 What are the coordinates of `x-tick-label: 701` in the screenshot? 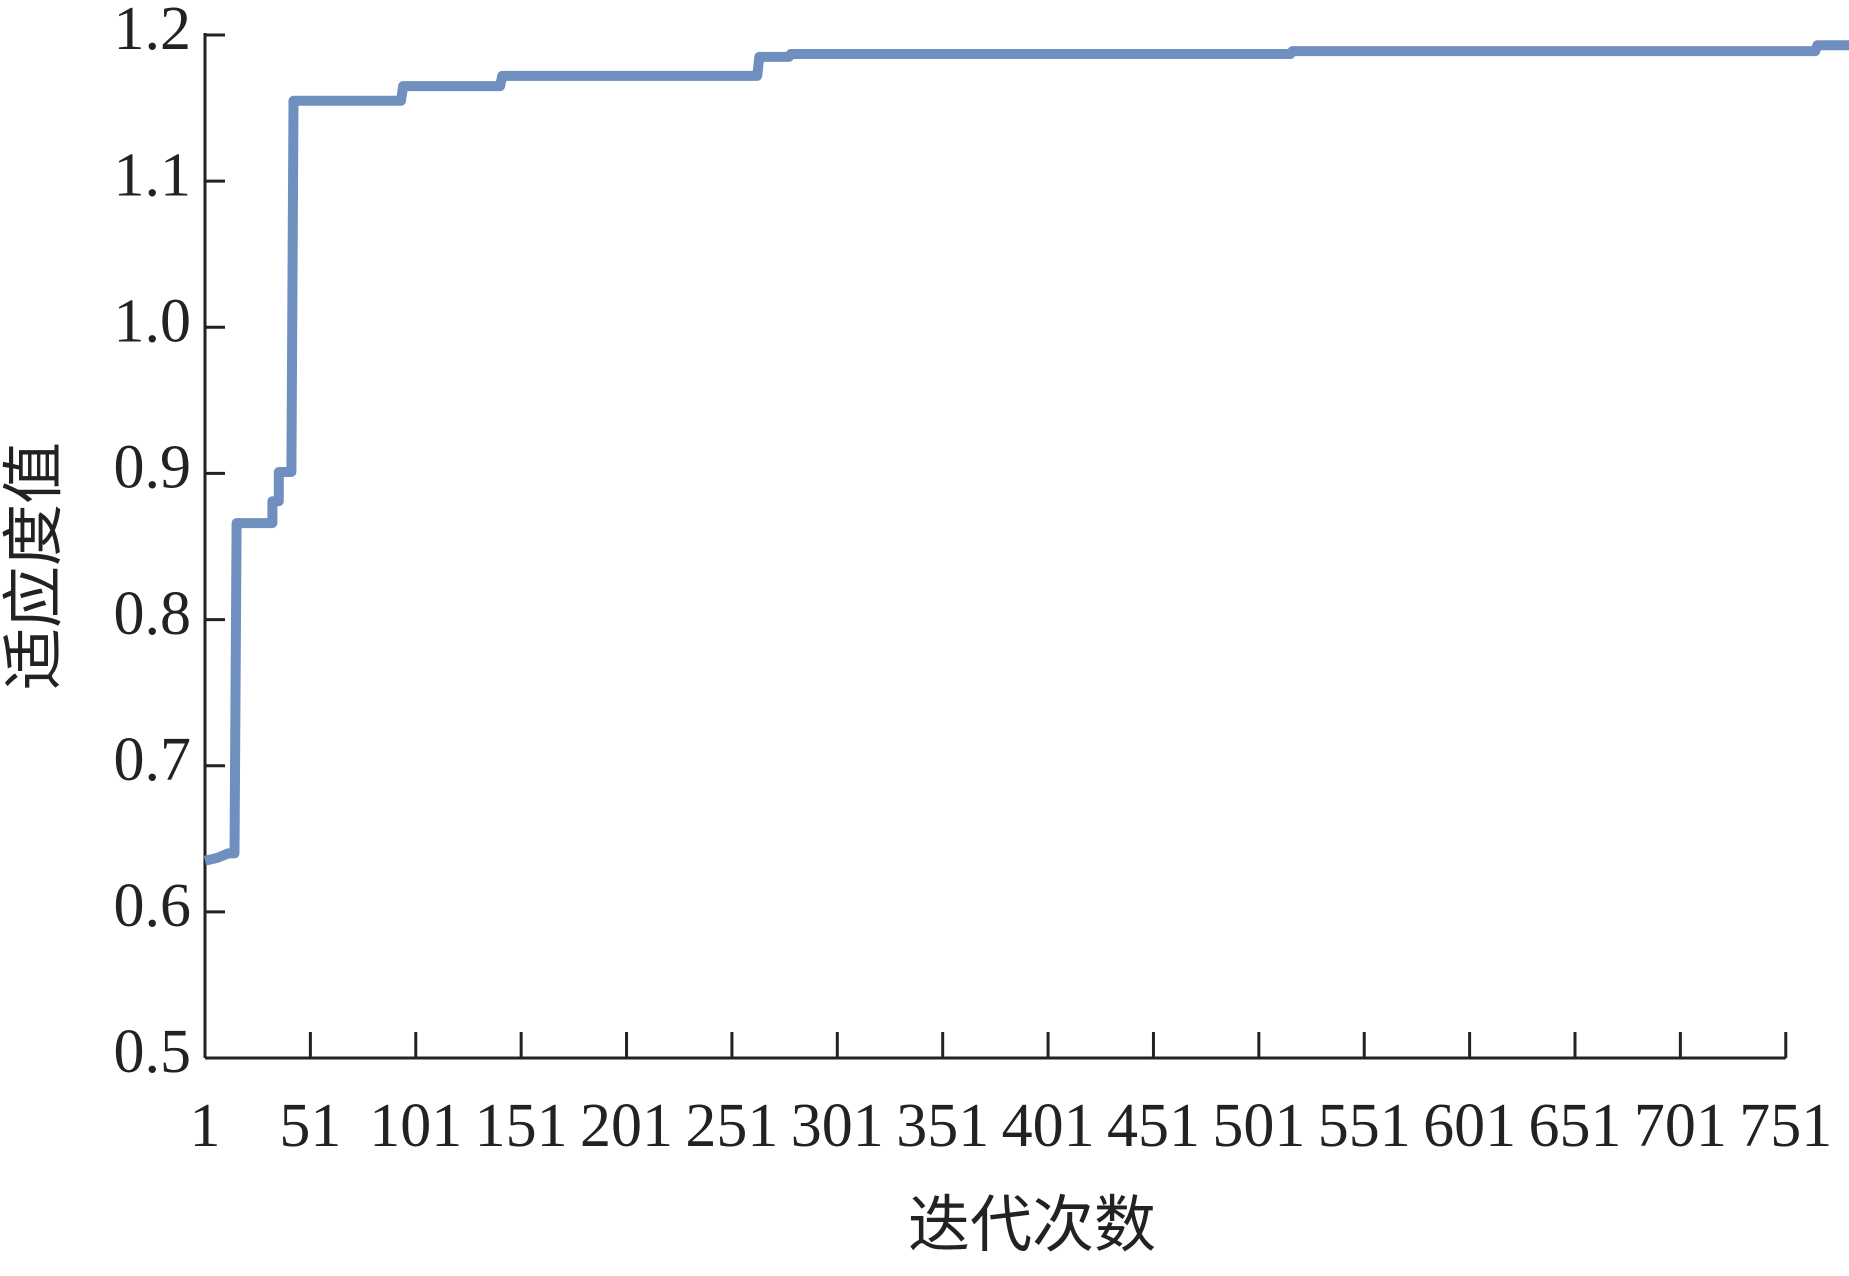 It's located at (1680, 1126).